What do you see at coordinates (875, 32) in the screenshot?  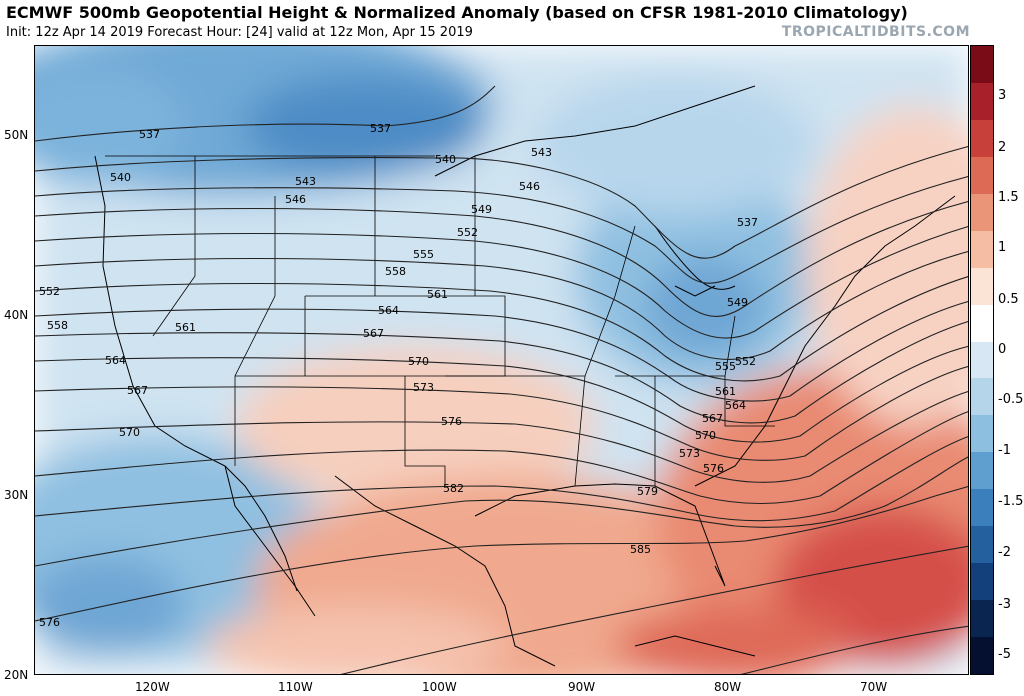 I see `brand-watermark: TROPICALTIDBITS.COM` at bounding box center [875, 32].